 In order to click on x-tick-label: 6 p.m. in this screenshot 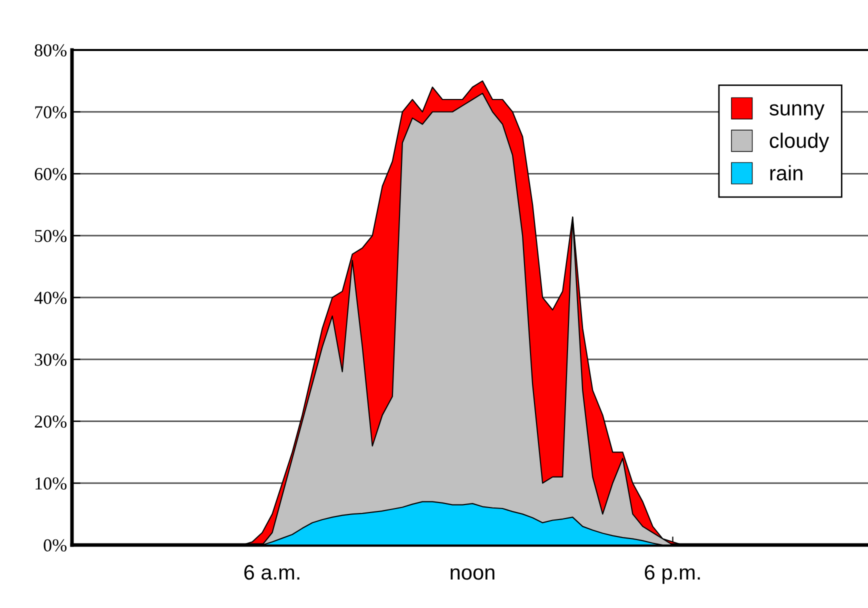, I will do `click(672, 574)`.